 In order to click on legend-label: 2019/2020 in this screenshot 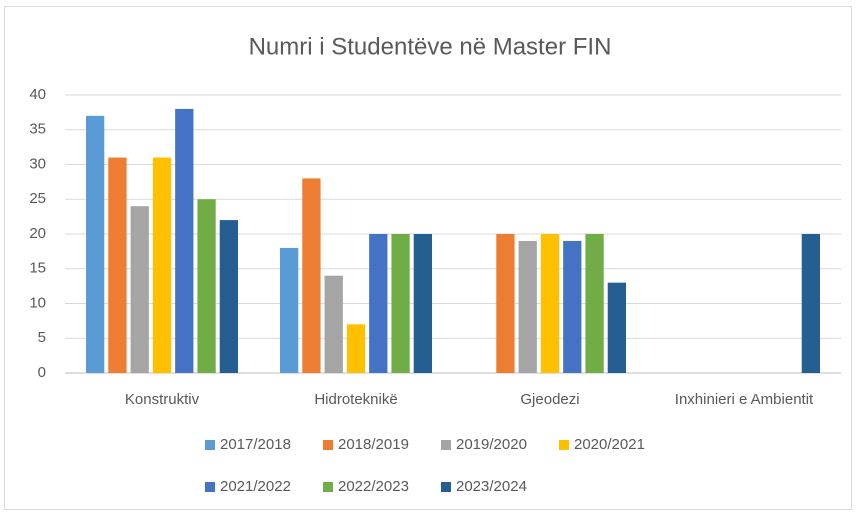, I will do `click(491, 444)`.